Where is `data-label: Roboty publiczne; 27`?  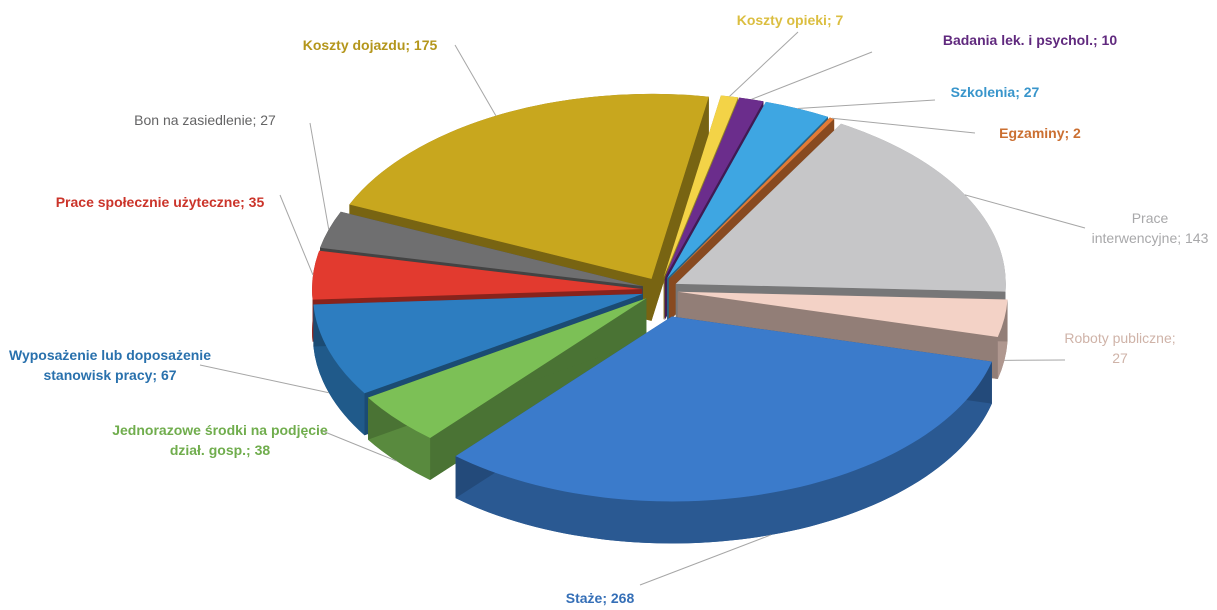 data-label: Roboty publiczne; 27 is located at coordinates (1120, 348).